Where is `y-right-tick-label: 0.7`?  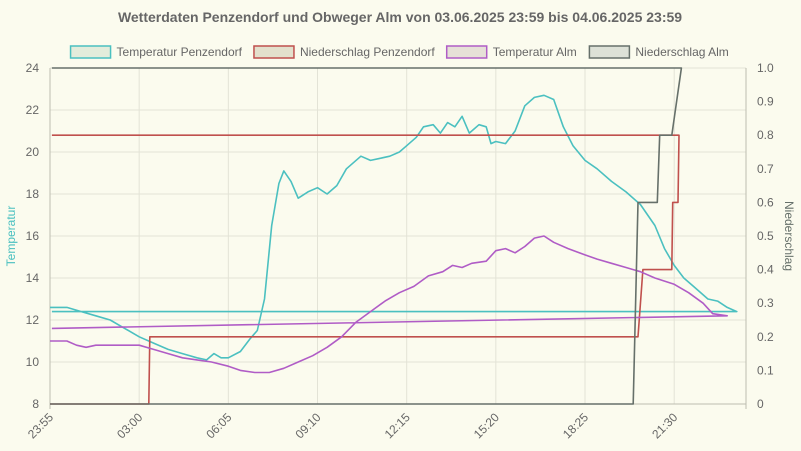 y-right-tick-label: 0.7 is located at coordinates (765, 169).